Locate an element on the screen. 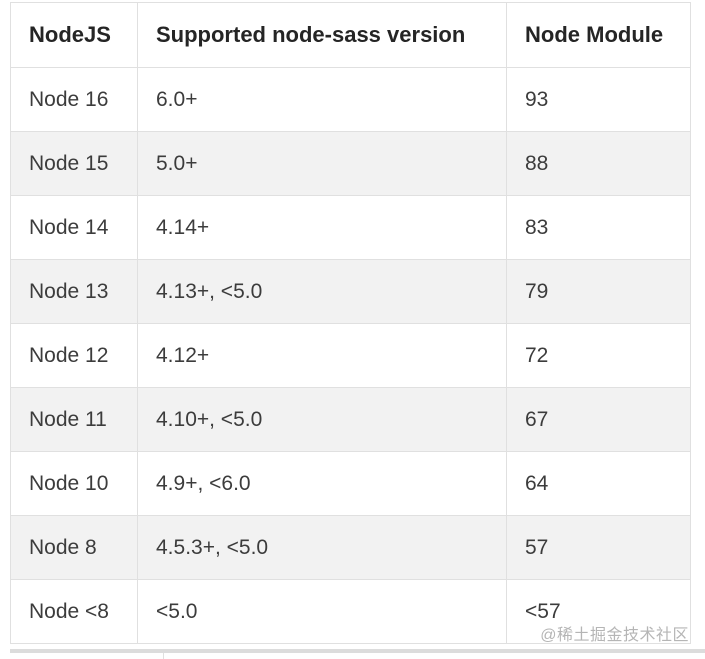 Image resolution: width=705 pixels, height=659 pixels. table-row: Node 10 4.9+, <6.0 64 is located at coordinates (350, 483).